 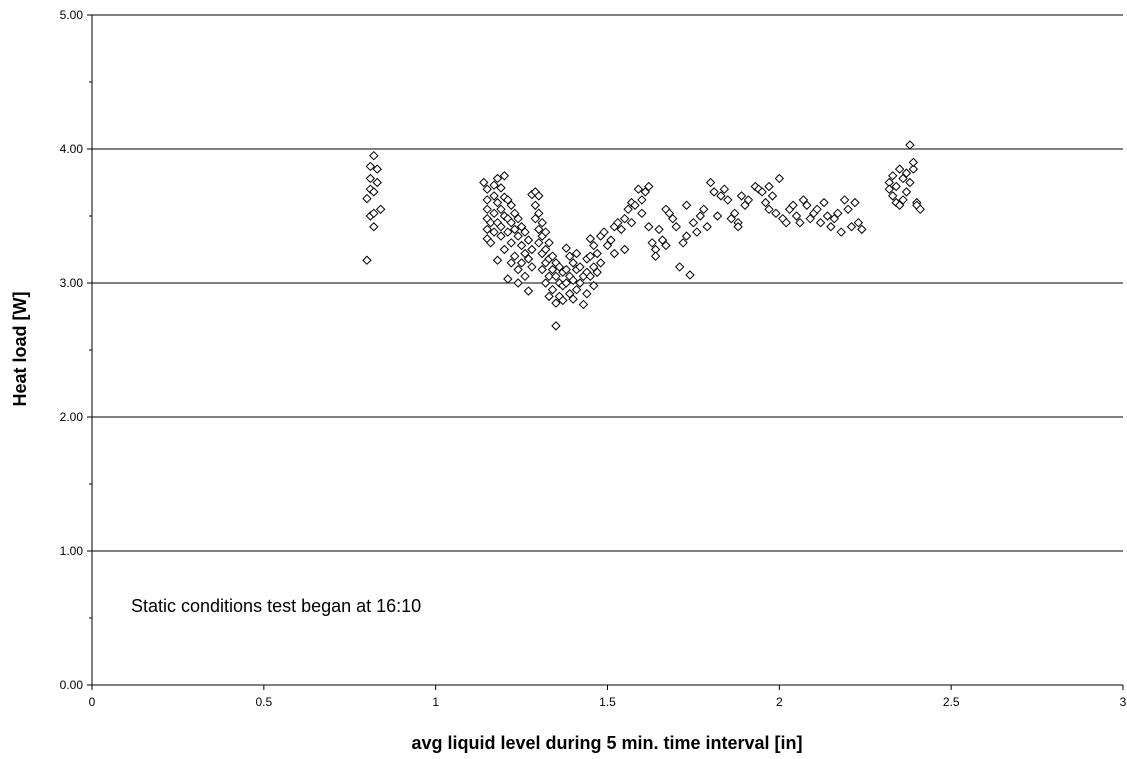 I want to click on x-tick-label: 2.5, so click(x=951, y=702).